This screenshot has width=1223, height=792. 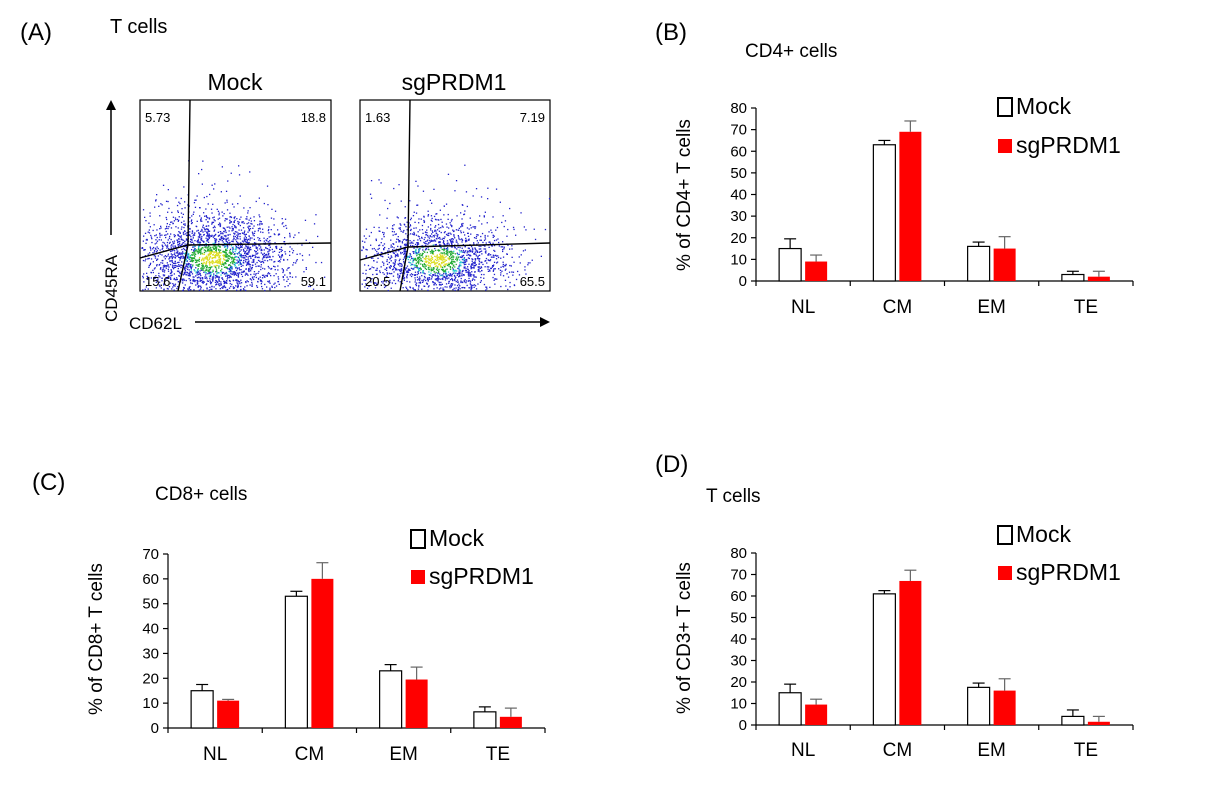 I want to click on panel-d-legend: Mock sgPRDM1, so click(x=1059, y=553).